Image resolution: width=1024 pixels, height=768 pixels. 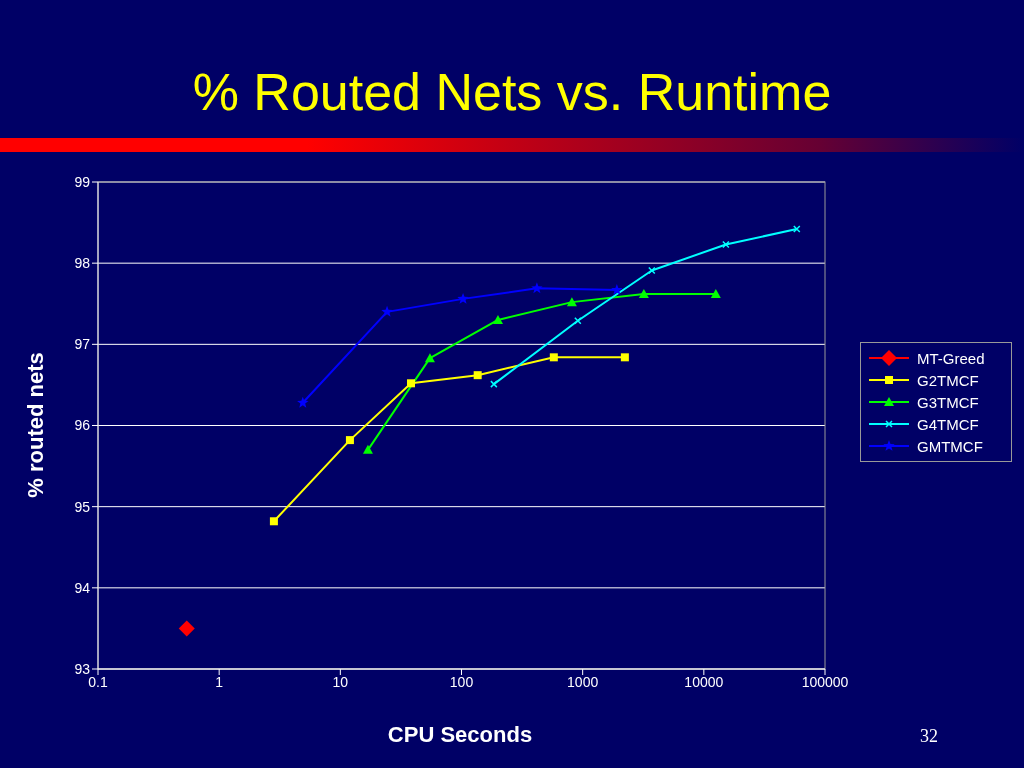 I want to click on text: 32, so click(x=929, y=736).